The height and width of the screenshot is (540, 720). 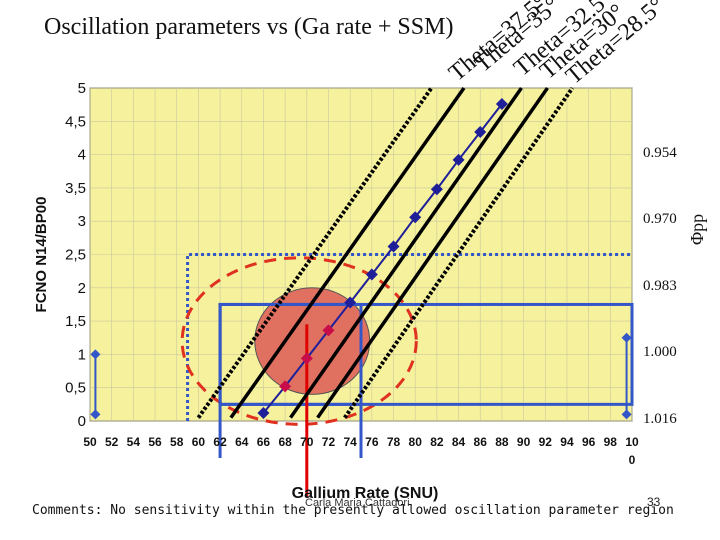 I want to click on dashed-ellipse, so click(x=299, y=341).